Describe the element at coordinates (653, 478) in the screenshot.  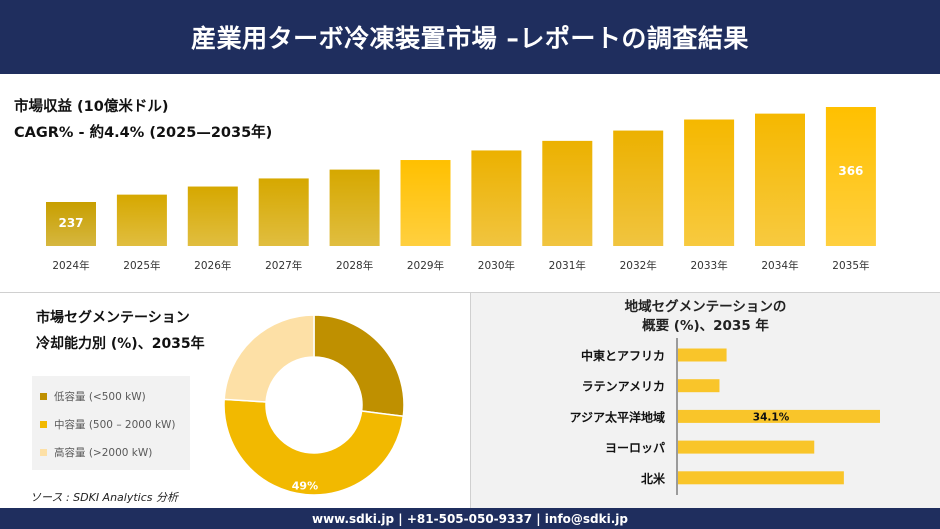
I see `region-label: 北米` at that location.